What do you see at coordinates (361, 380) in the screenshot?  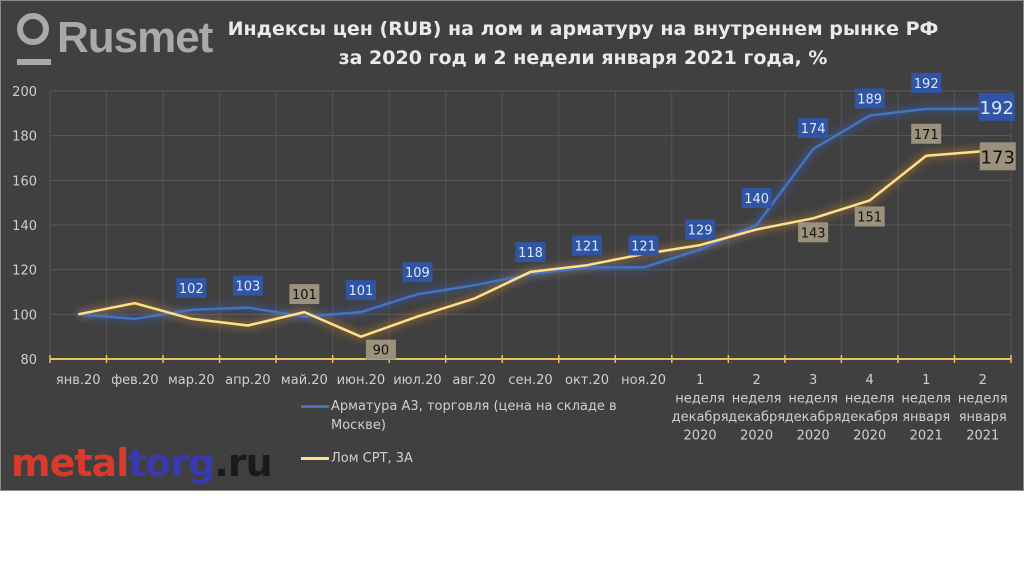 I see `x-tick-label: июн.20` at bounding box center [361, 380].